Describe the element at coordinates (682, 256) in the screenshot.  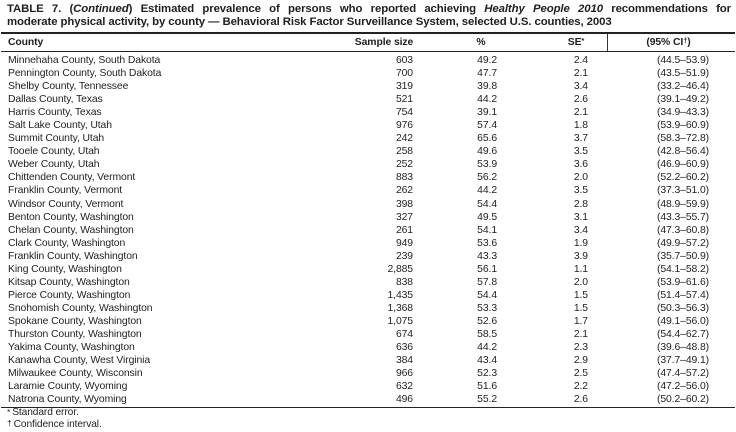
I see `ci-cell: (35.7–50.9)` at that location.